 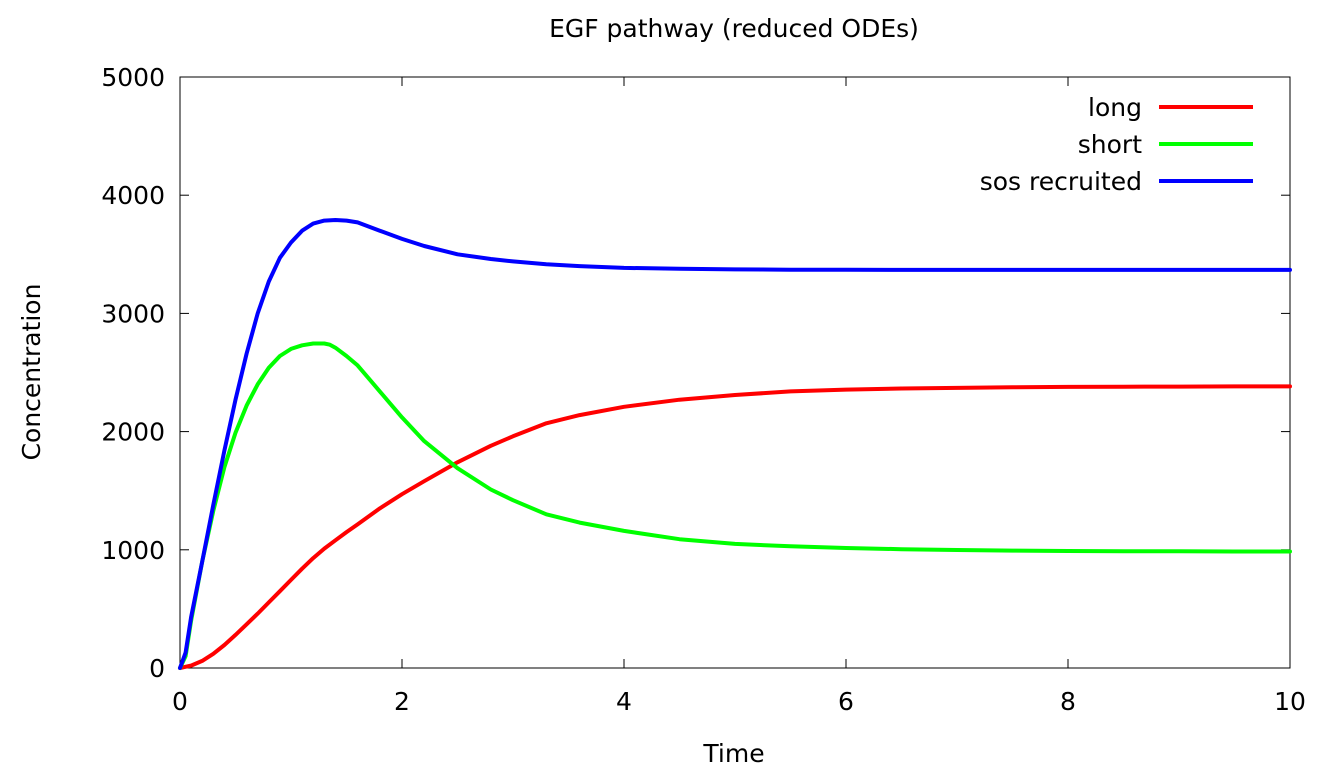 I want to click on y-axis-label: Concentration, so click(x=31, y=372).